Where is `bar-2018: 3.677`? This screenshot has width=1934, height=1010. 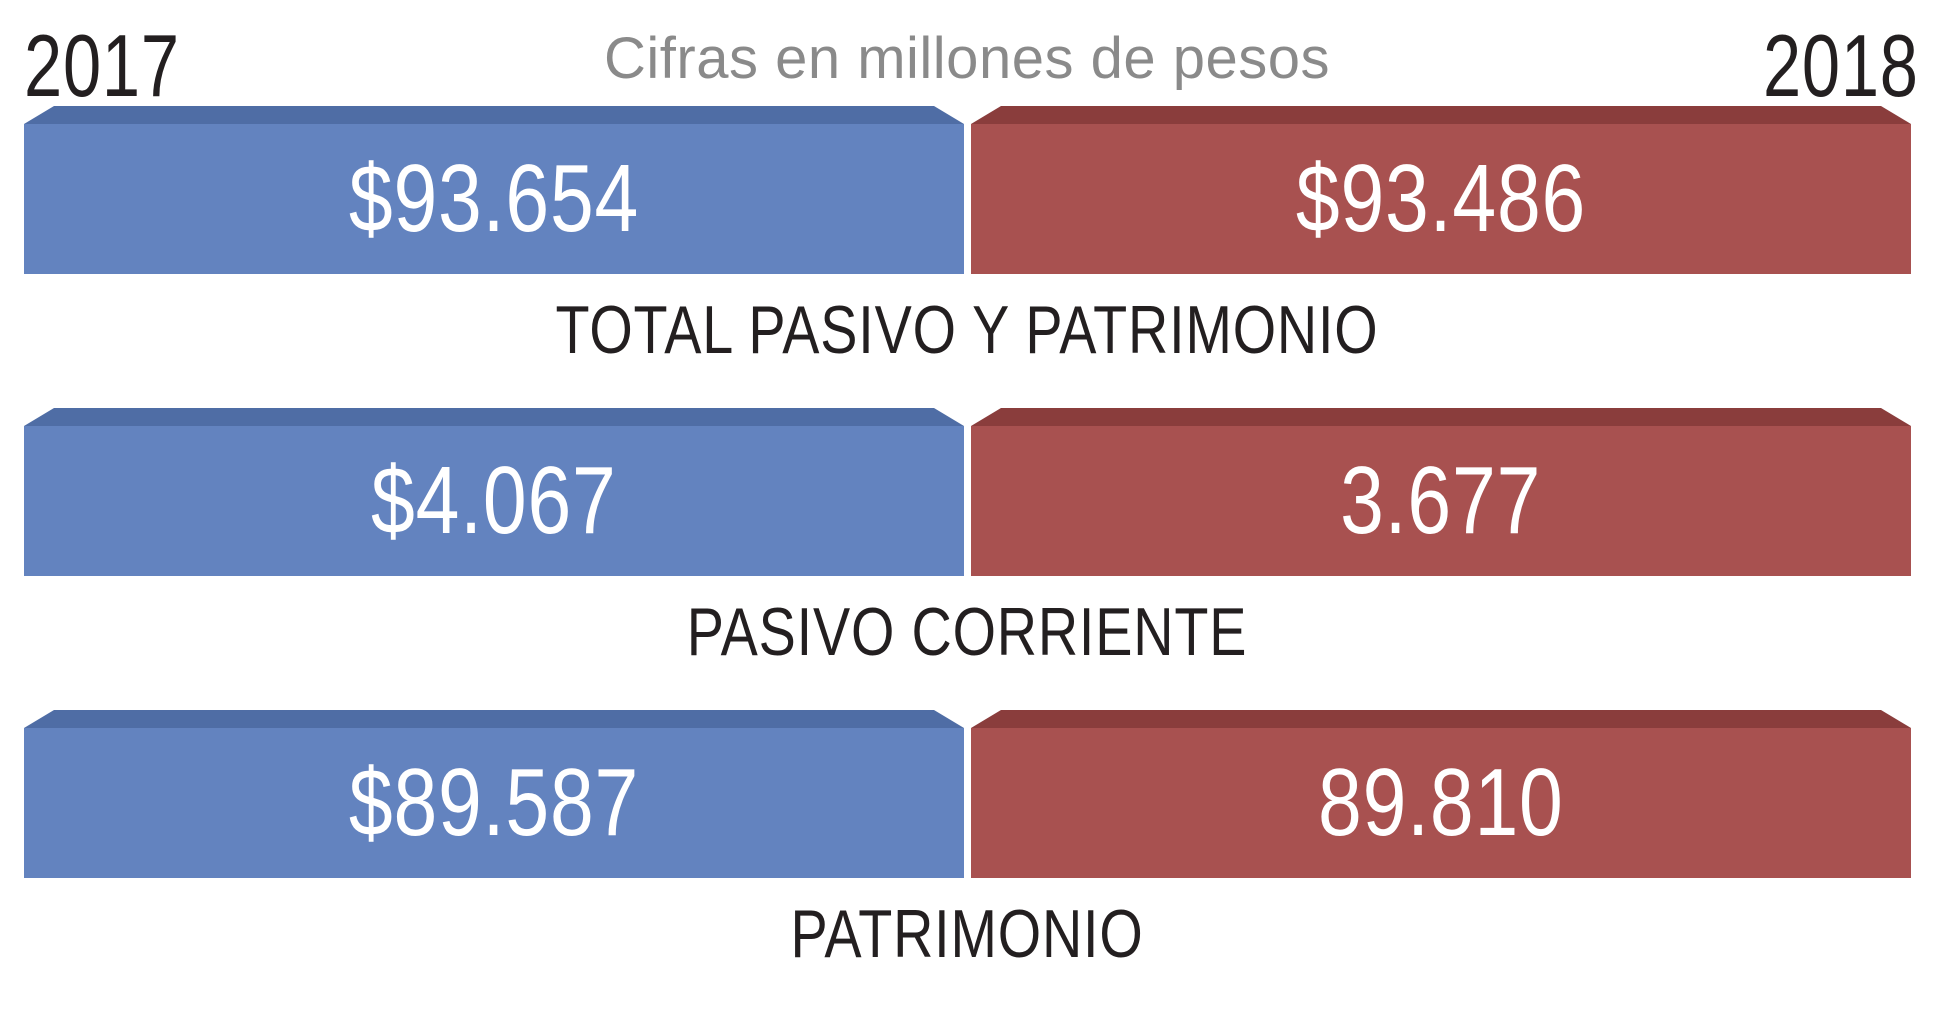
bar-2018: 3.677 is located at coordinates (1441, 492).